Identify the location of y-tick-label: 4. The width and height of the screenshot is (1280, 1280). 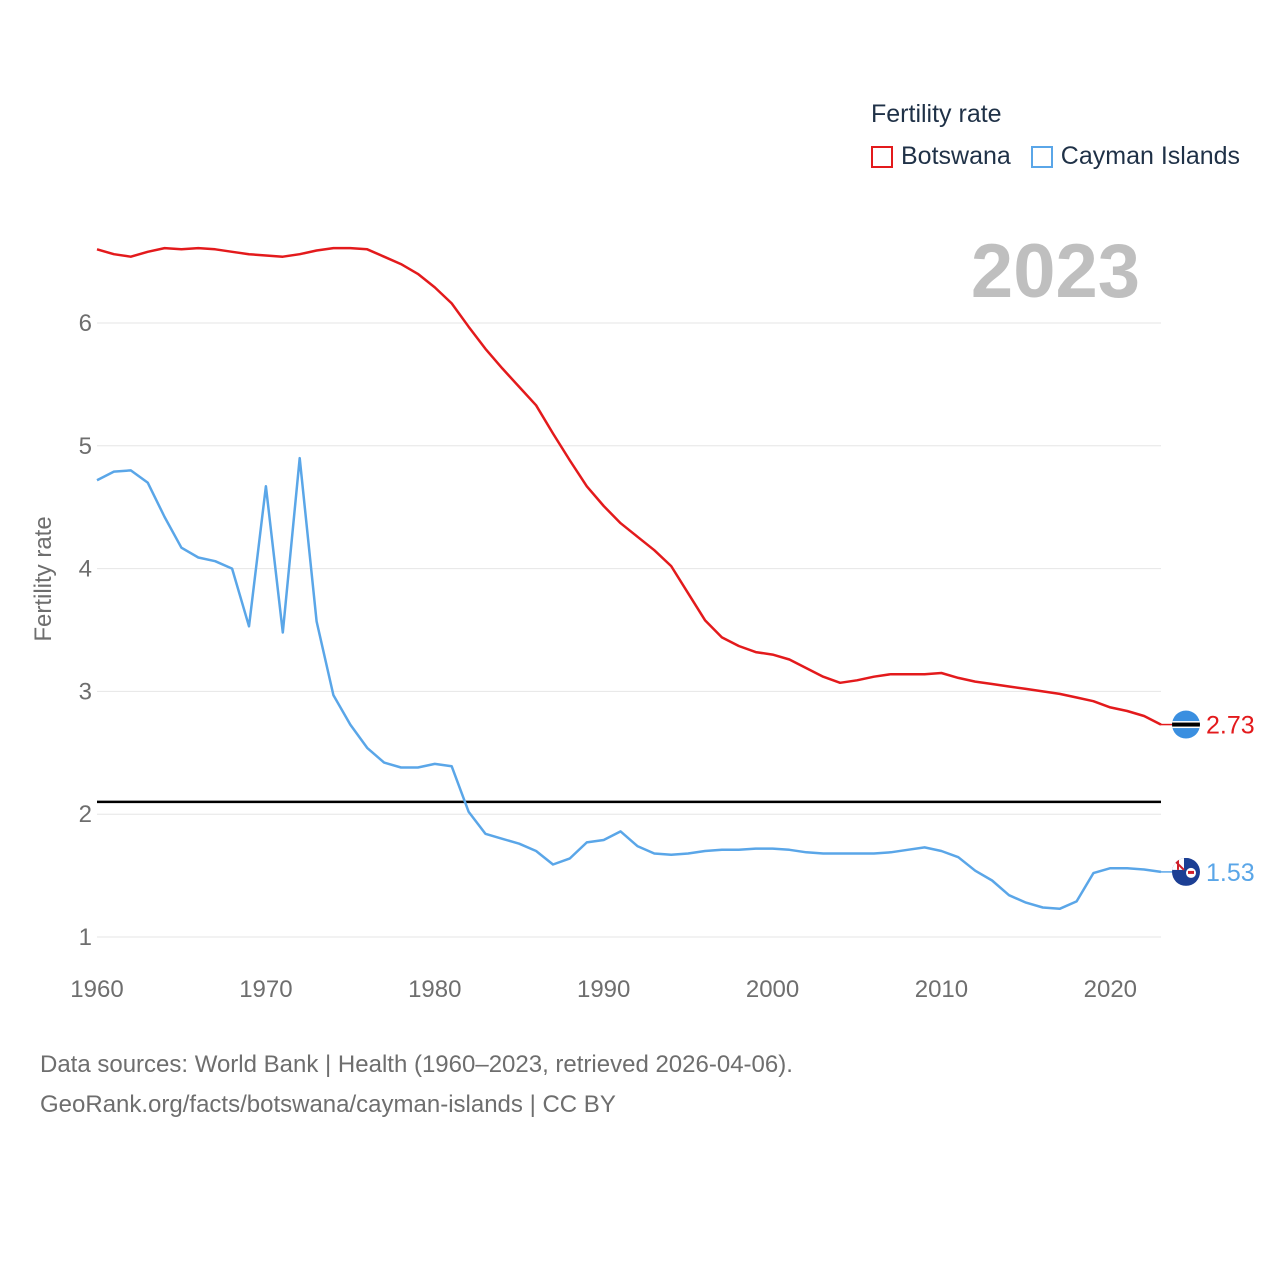
(85, 569).